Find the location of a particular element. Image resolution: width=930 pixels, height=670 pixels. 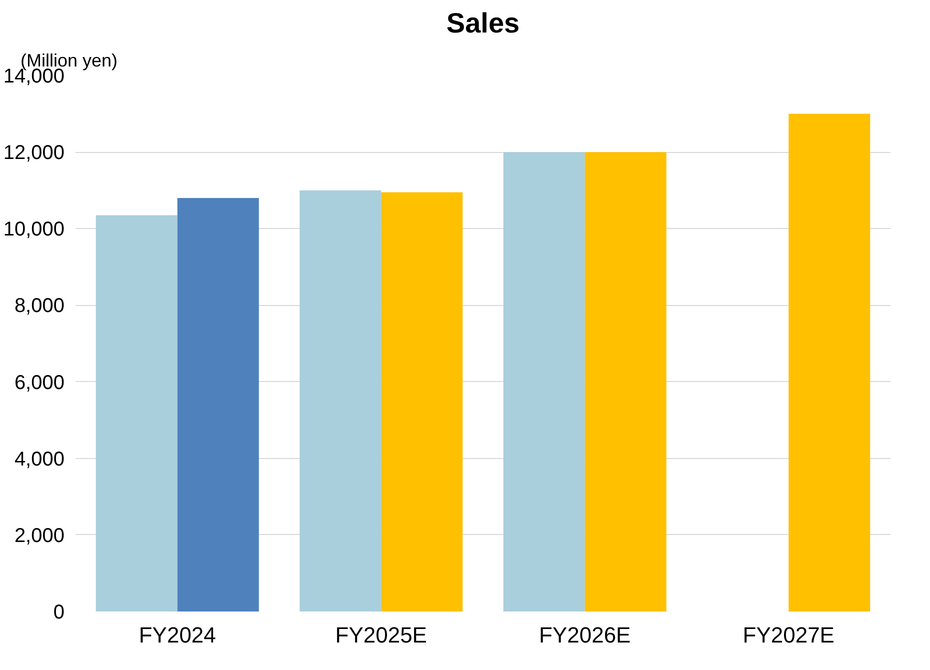

x-tick-label: FY2025E is located at coordinates (381, 635).